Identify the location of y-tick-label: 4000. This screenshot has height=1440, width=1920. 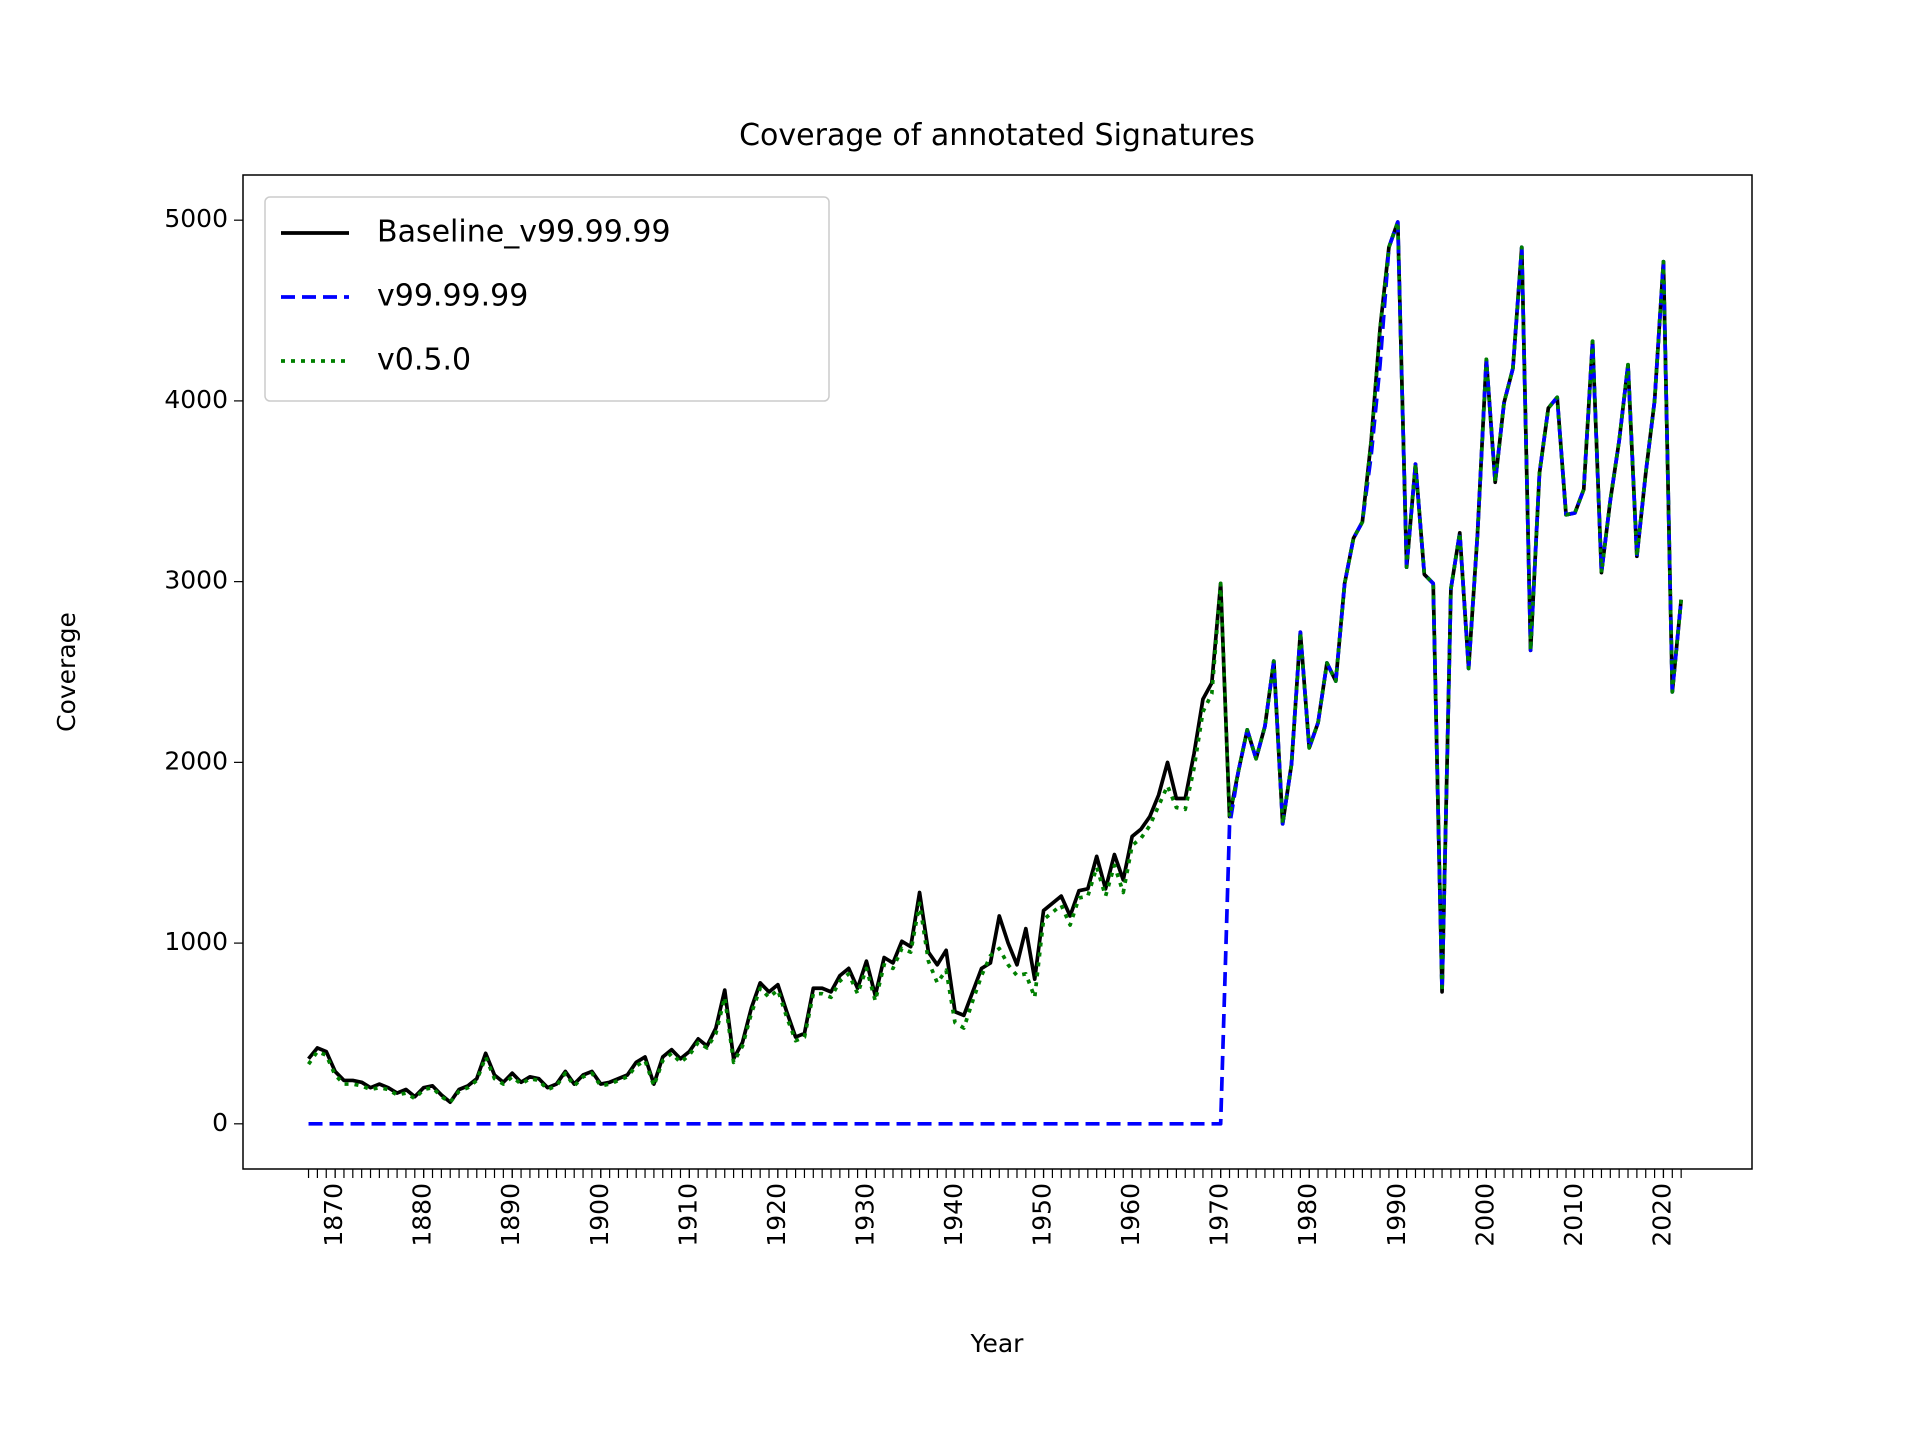
(196, 399).